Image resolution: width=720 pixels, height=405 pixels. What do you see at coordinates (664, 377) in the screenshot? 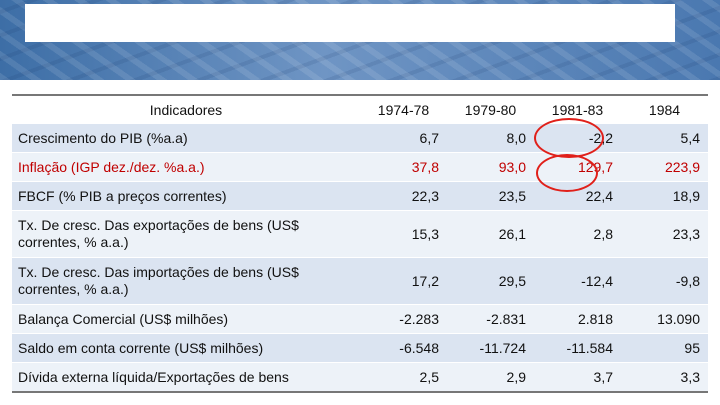
I see `cell-value: 3,3` at bounding box center [664, 377].